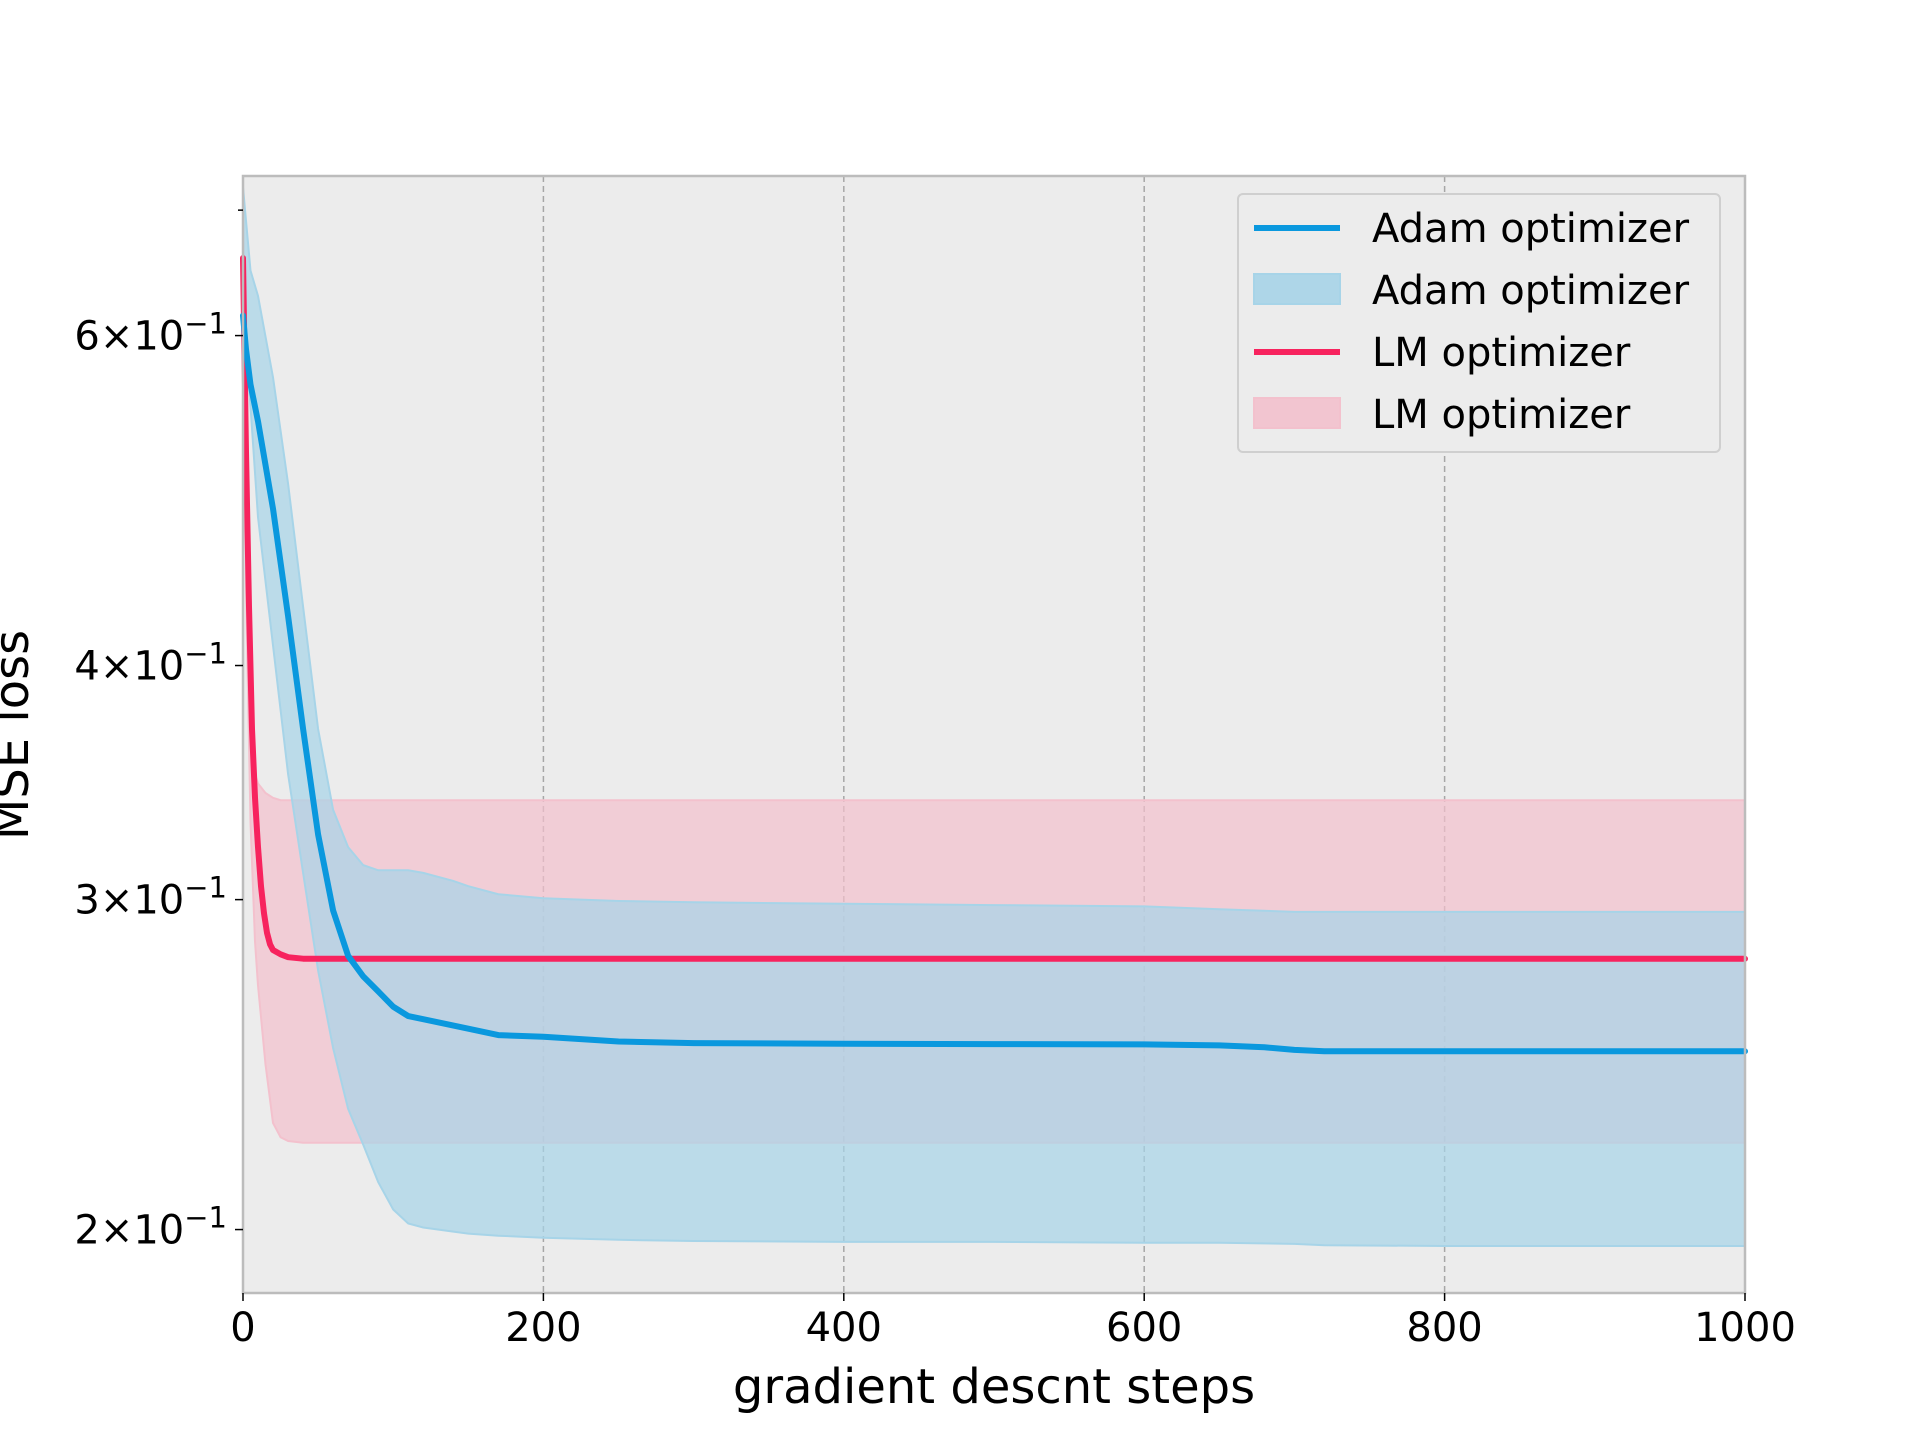  I want to click on legend-box, so click(1479, 323).